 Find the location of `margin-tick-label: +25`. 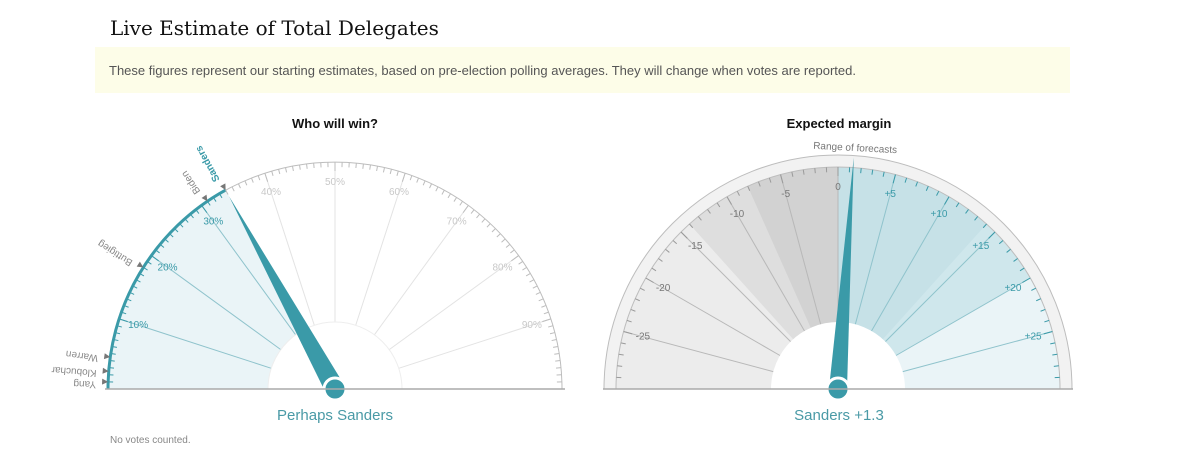

margin-tick-label: +25 is located at coordinates (1033, 337).